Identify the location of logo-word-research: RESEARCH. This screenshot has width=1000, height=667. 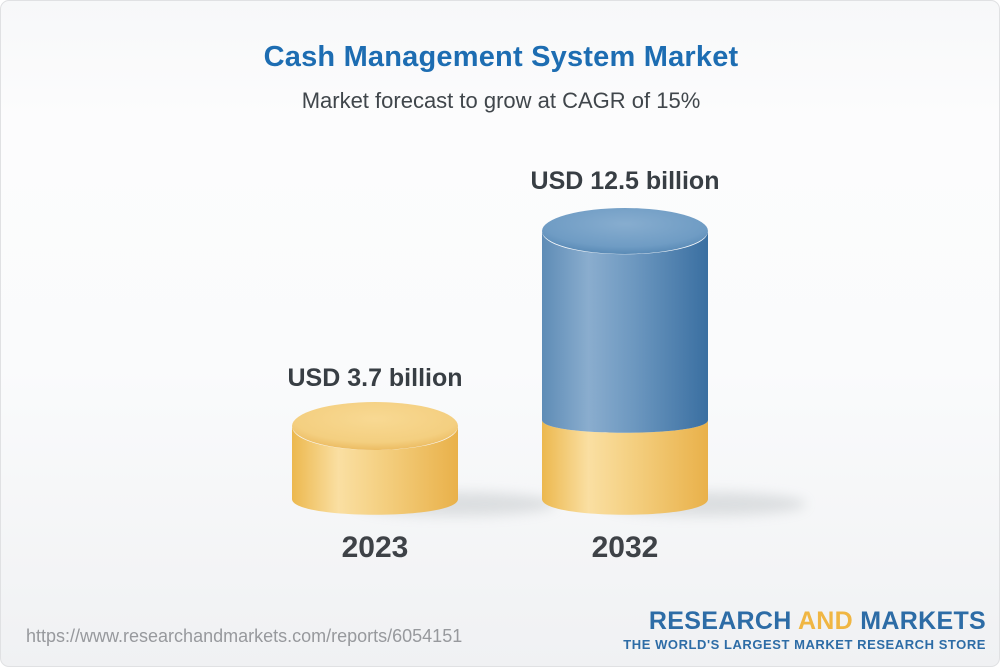
(720, 620).